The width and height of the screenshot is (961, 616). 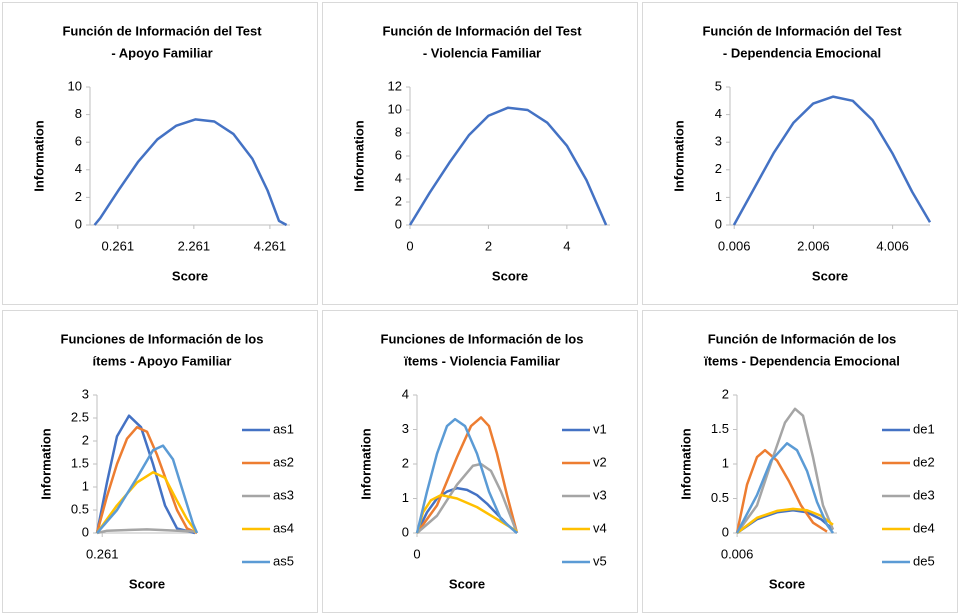 What do you see at coordinates (600, 527) in the screenshot?
I see `legend-label: v4` at bounding box center [600, 527].